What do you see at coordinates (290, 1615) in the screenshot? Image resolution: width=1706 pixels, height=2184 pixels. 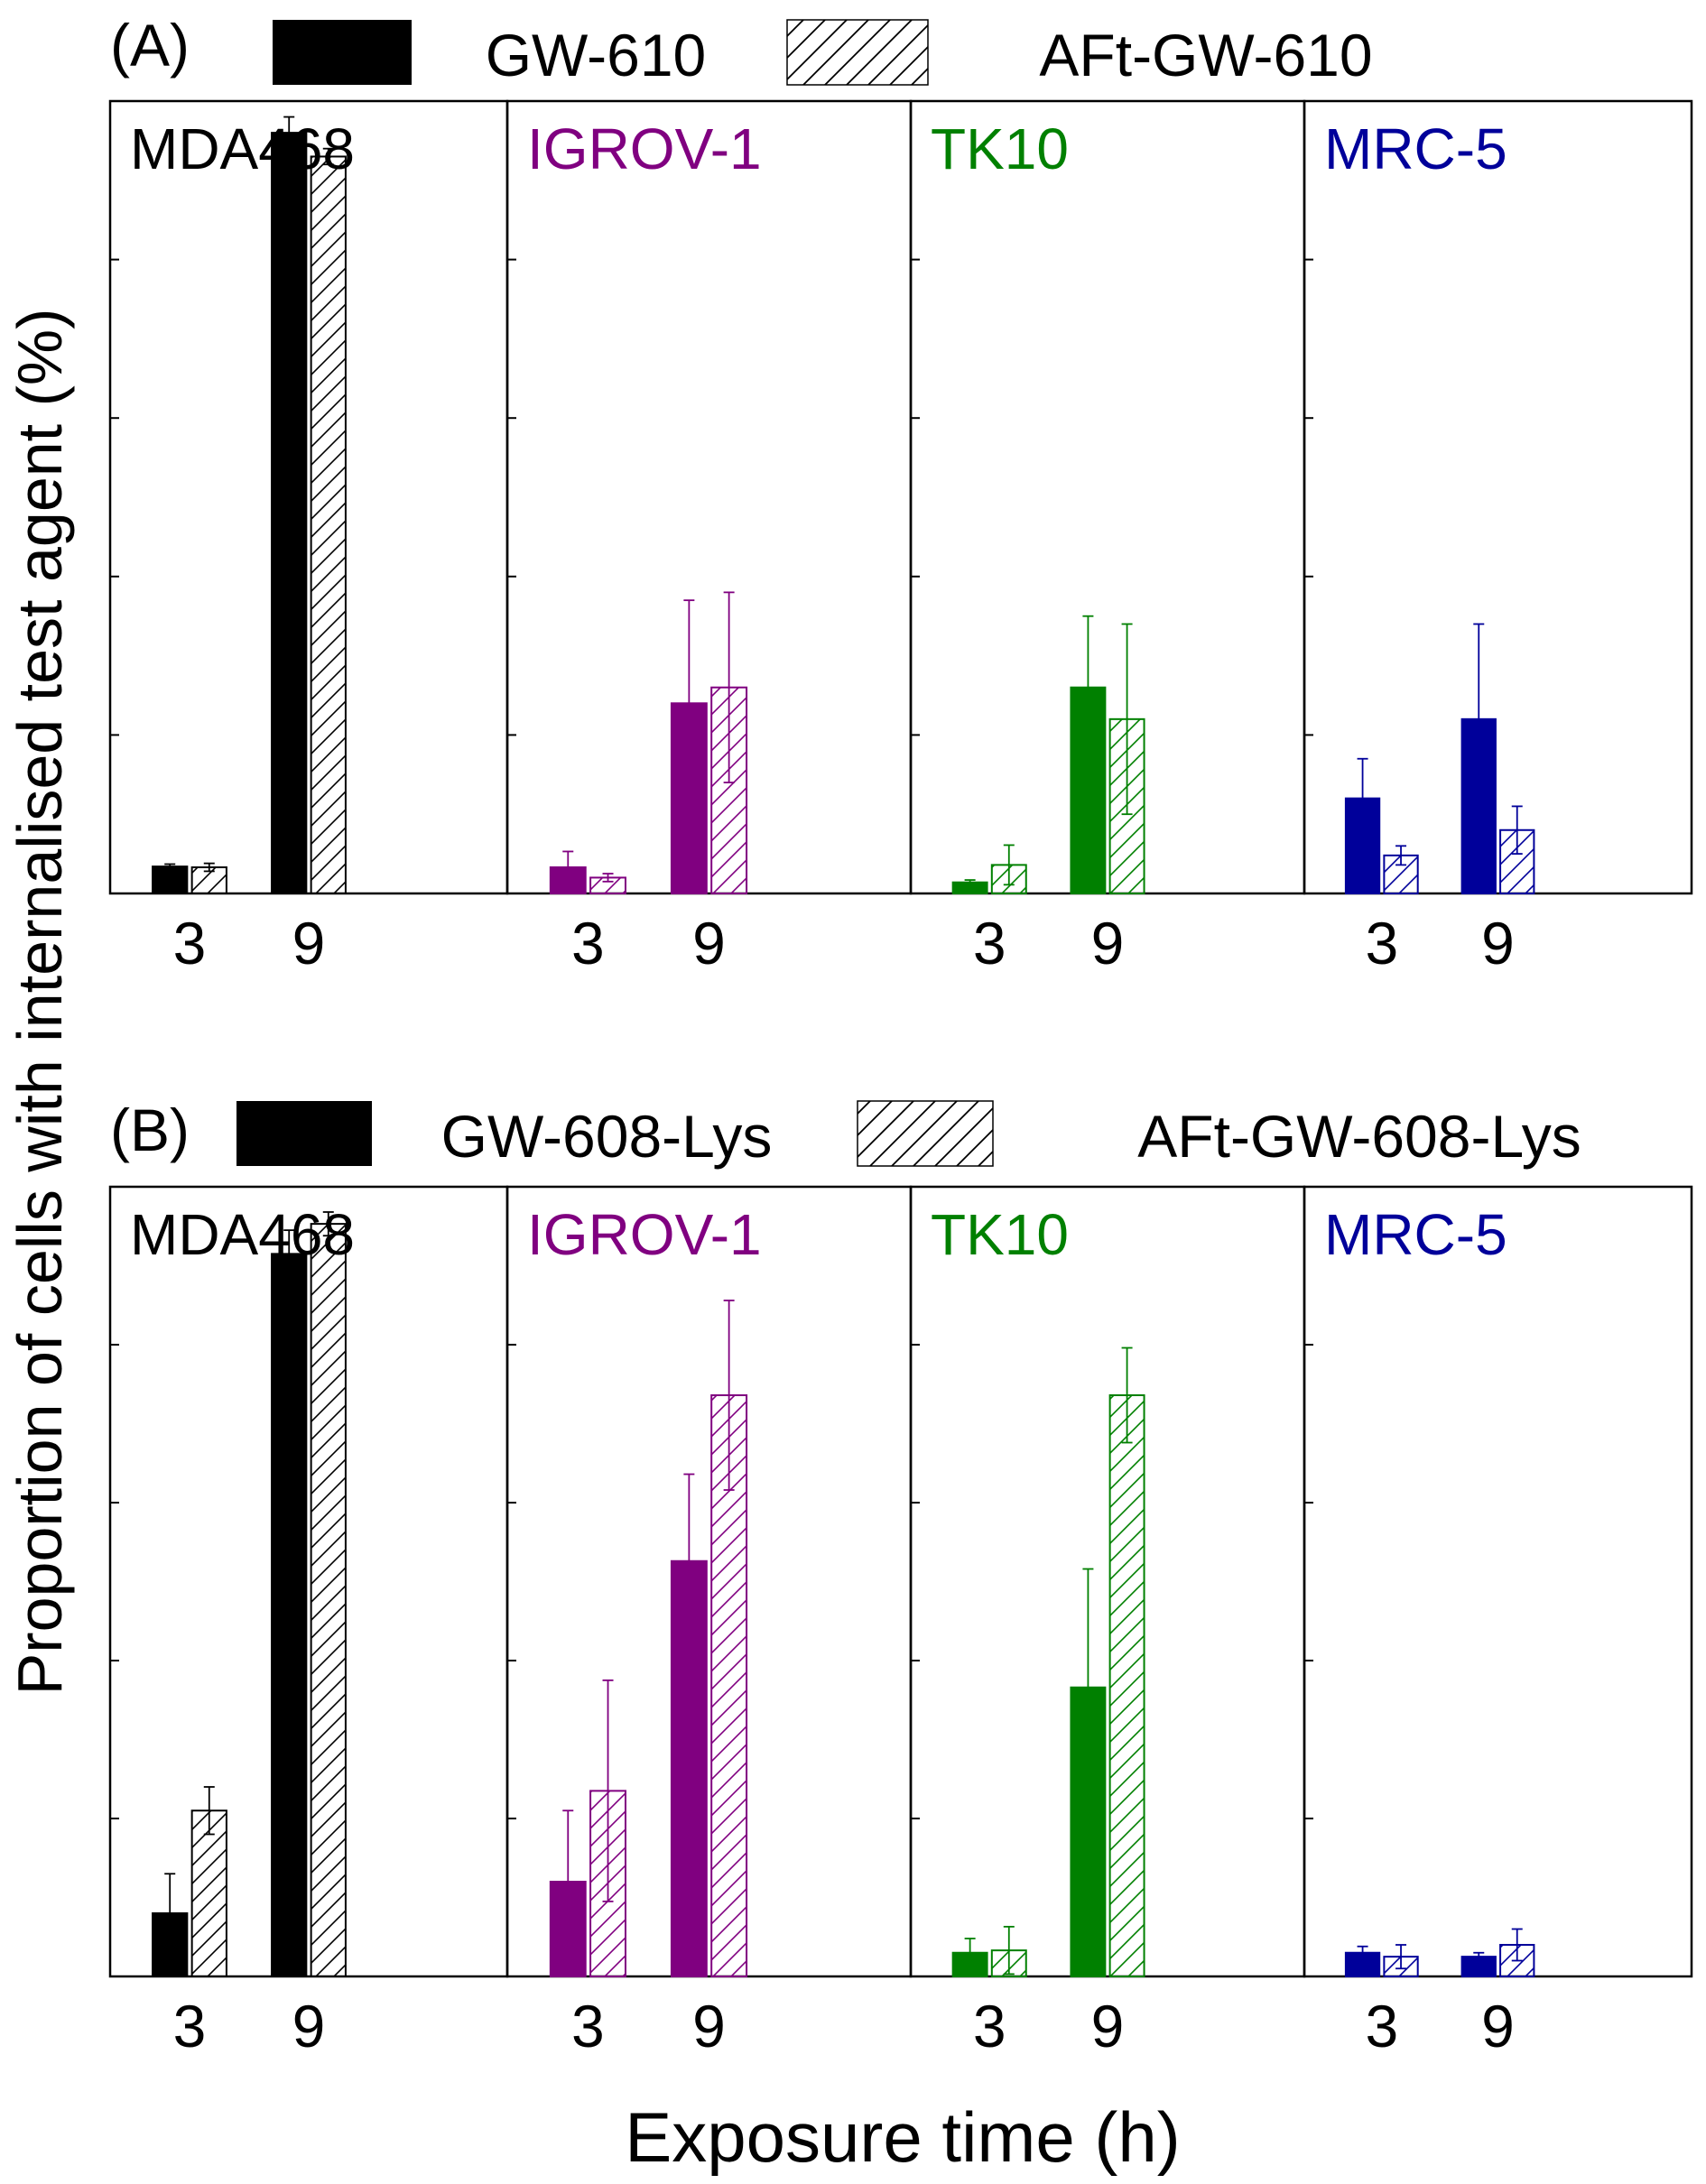 I see `bar-gw-608-lys-9h` at bounding box center [290, 1615].